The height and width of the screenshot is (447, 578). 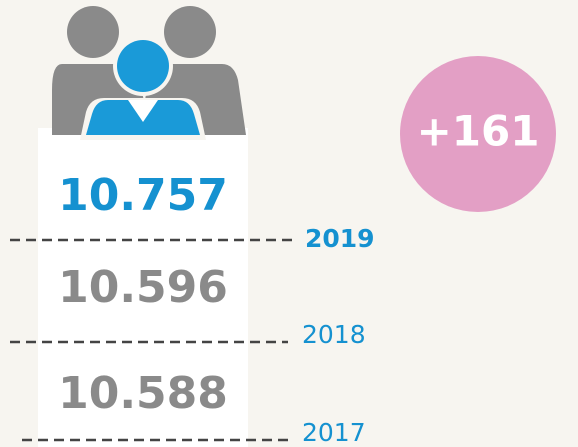 I want to click on badge, so click(x=478, y=134).